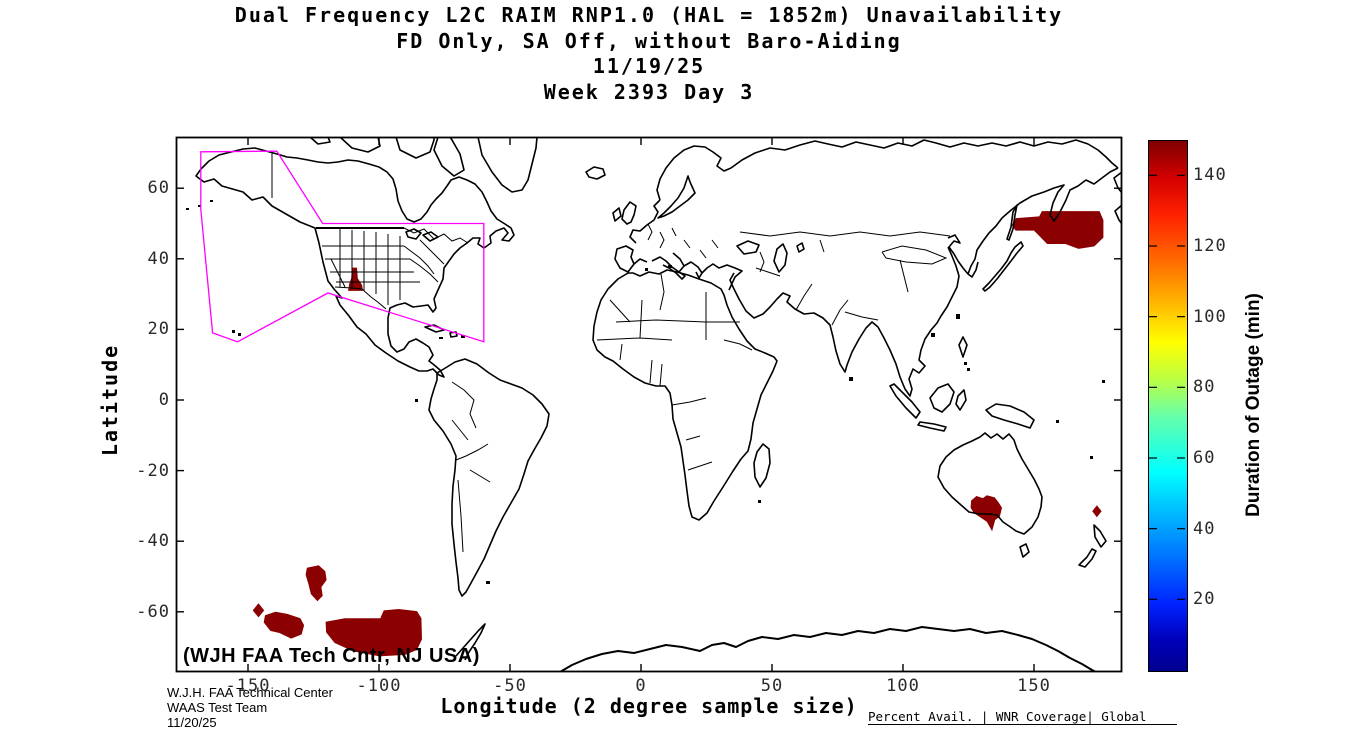 This screenshot has height=750, width=1350. Describe the element at coordinates (962, 407) in the screenshot. I see `coast-indonesia` at that location.